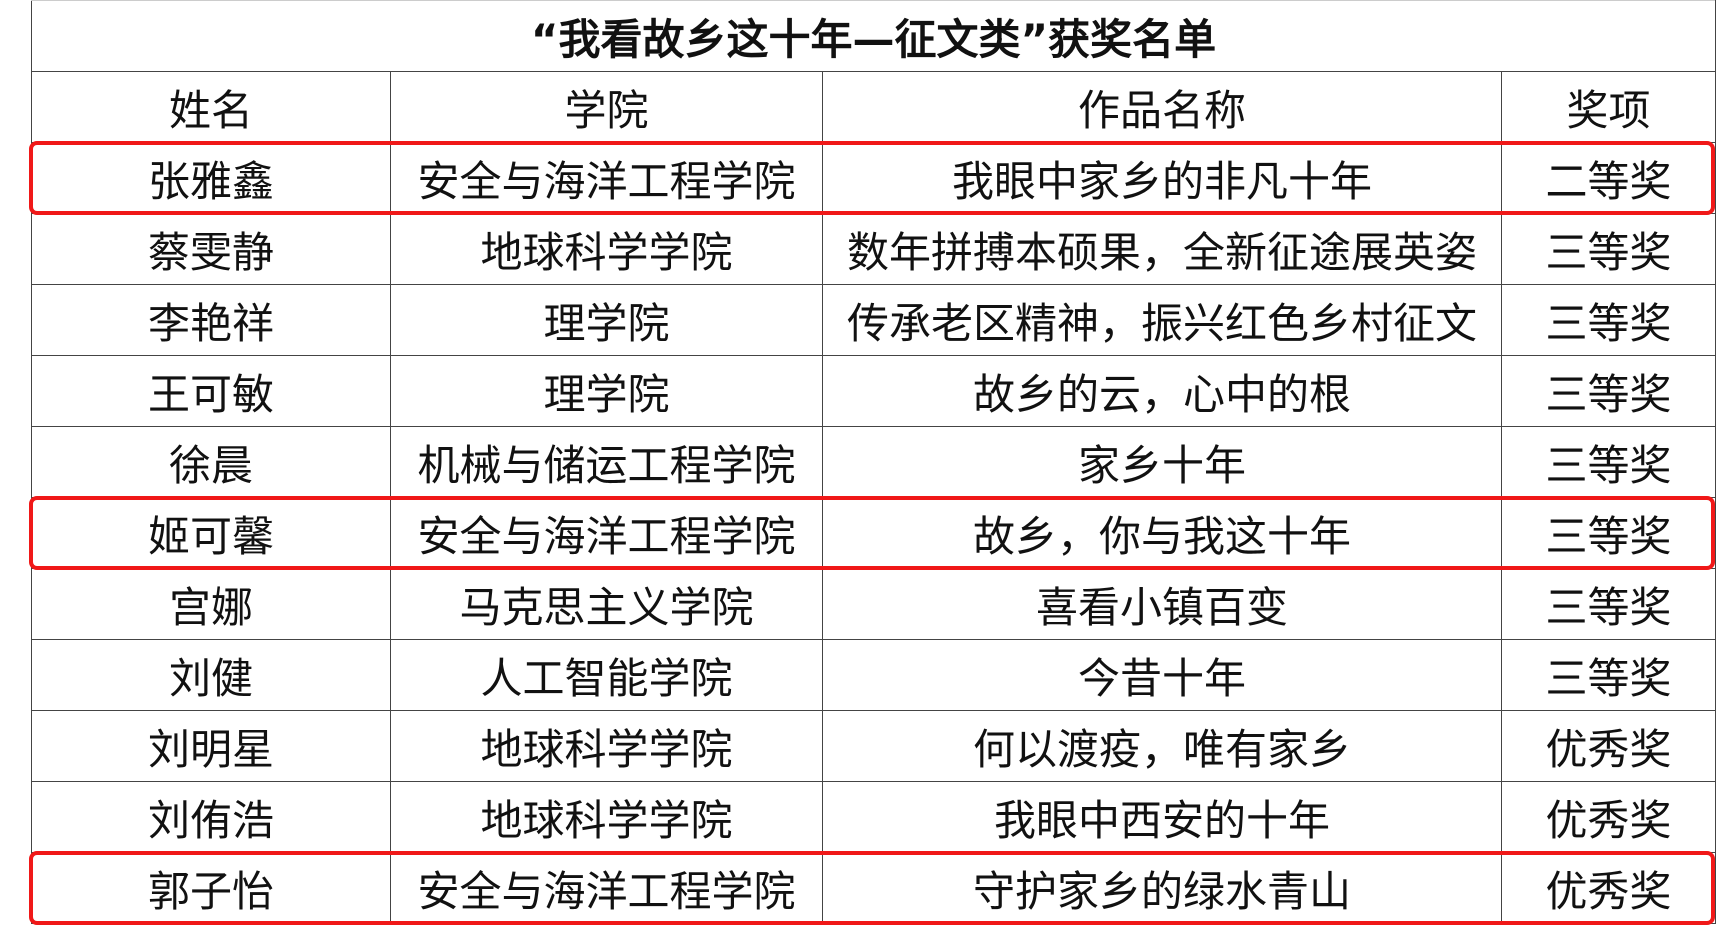  I want to click on table-row: 王可敏 理学院 故乡的云，心中的根 三等奖, so click(874, 391).